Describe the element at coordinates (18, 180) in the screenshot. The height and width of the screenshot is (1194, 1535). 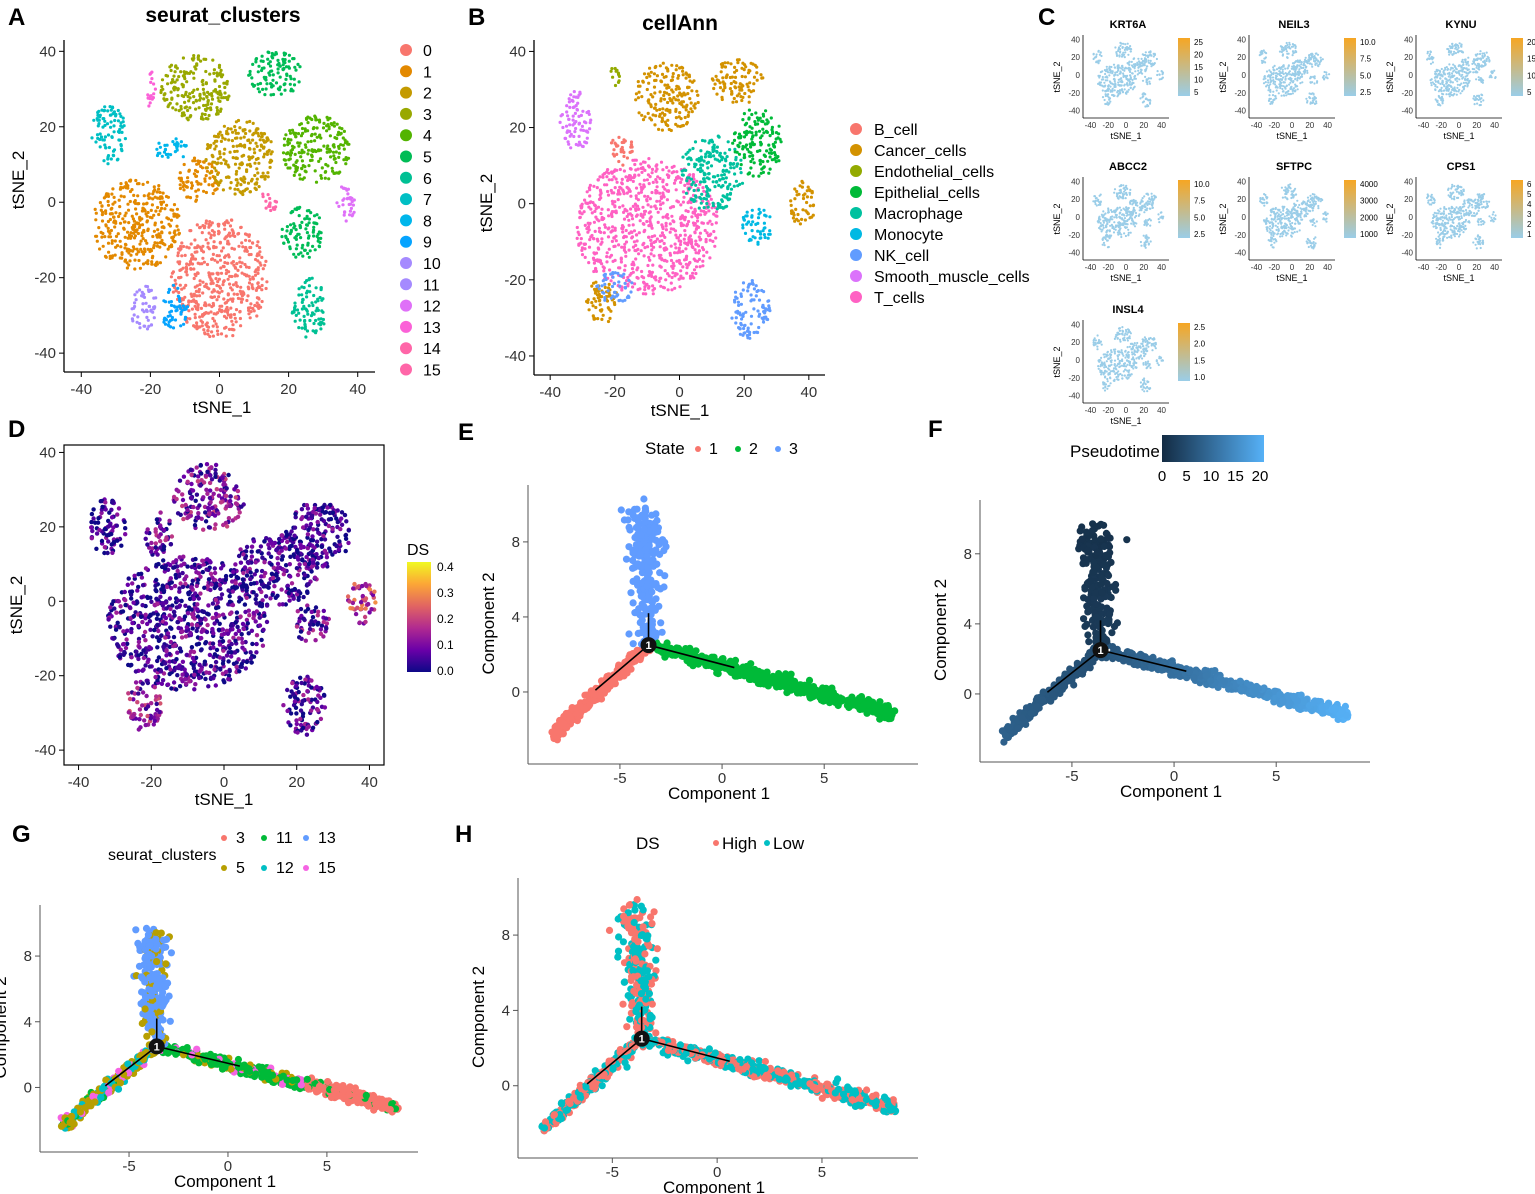
I see `panel-a-ylabel: tSNE_2` at that location.